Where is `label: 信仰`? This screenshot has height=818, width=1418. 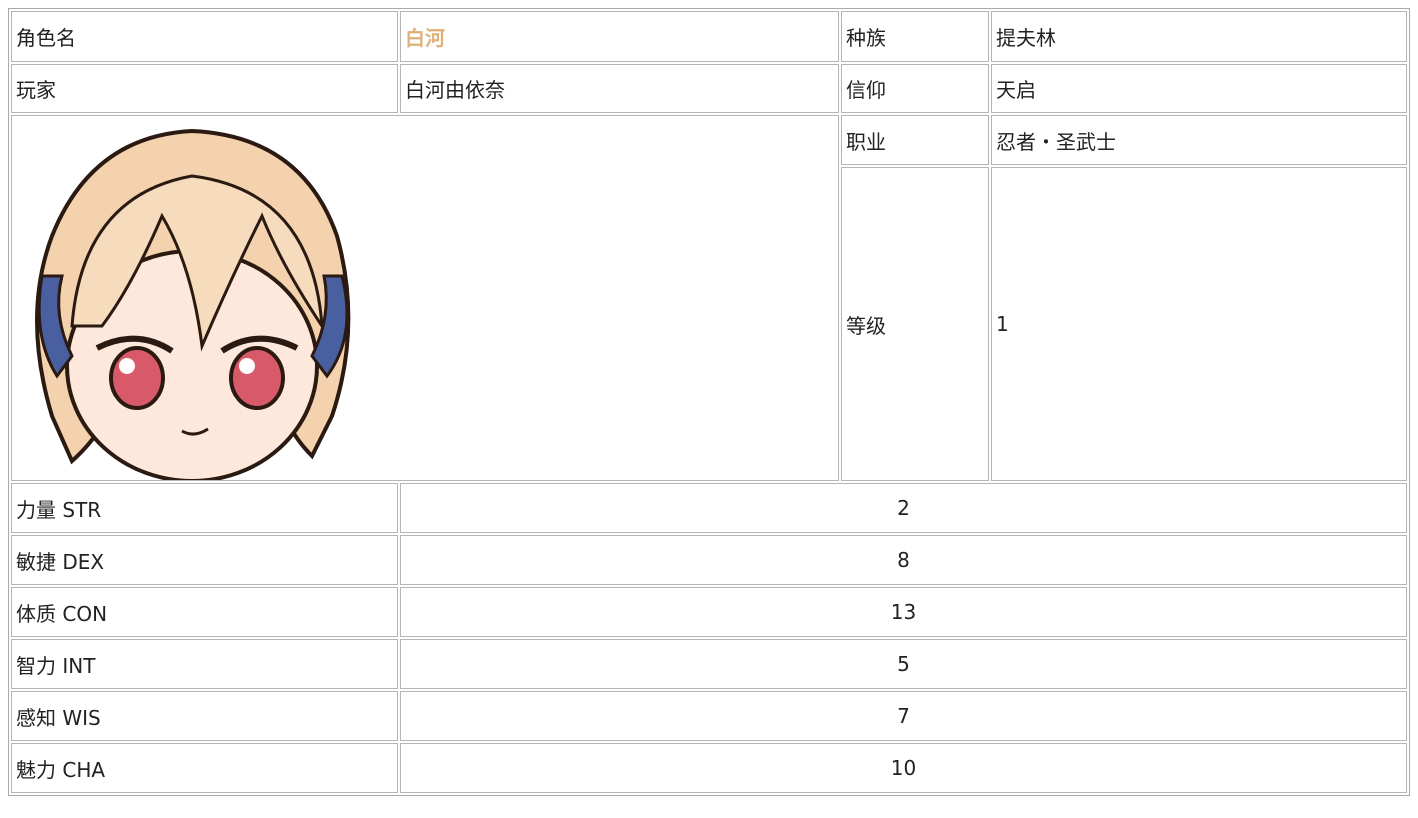 label: 信仰 is located at coordinates (915, 88).